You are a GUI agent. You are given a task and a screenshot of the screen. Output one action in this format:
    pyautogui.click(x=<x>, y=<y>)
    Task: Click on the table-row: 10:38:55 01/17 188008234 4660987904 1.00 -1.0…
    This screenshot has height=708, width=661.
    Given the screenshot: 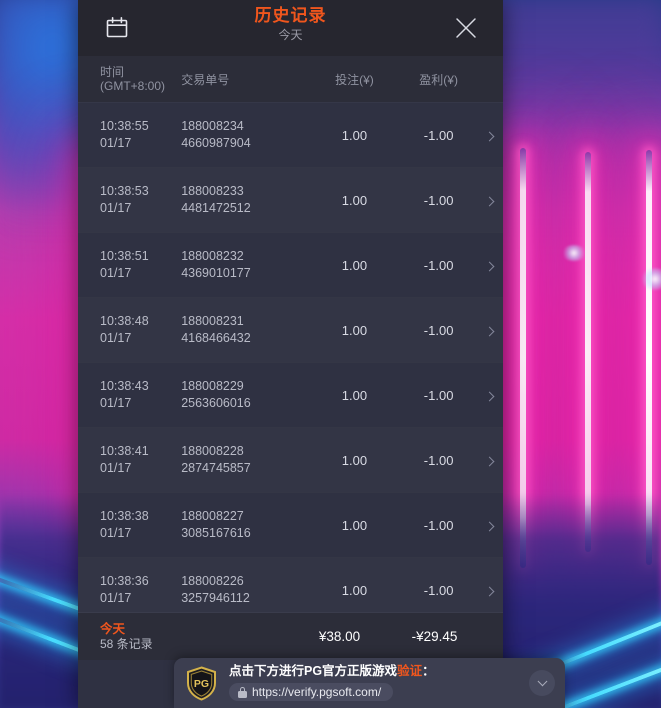 What is the action you would take?
    pyautogui.click(x=290, y=135)
    